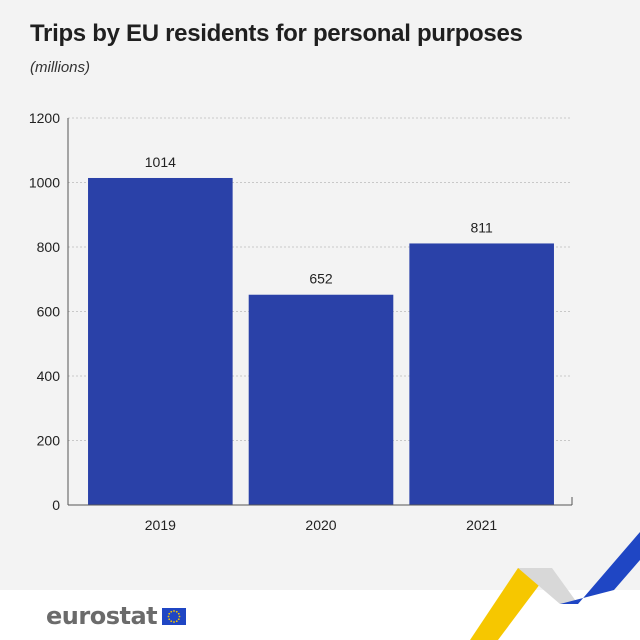 This screenshot has width=640, height=640. Describe the element at coordinates (49, 376) in the screenshot. I see `y-tick-label: 400` at that location.